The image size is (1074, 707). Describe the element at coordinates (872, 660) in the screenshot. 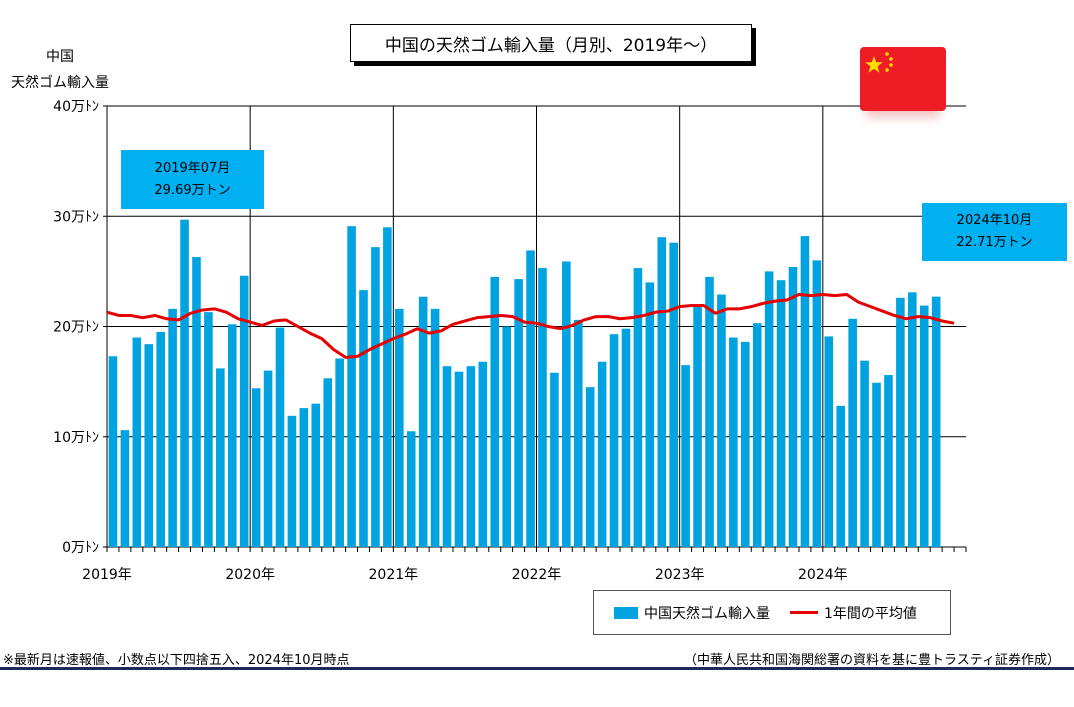

I see `source-note: （中華人民共和国海関総署の資料を基に豊トラスティ証券作成）` at that location.